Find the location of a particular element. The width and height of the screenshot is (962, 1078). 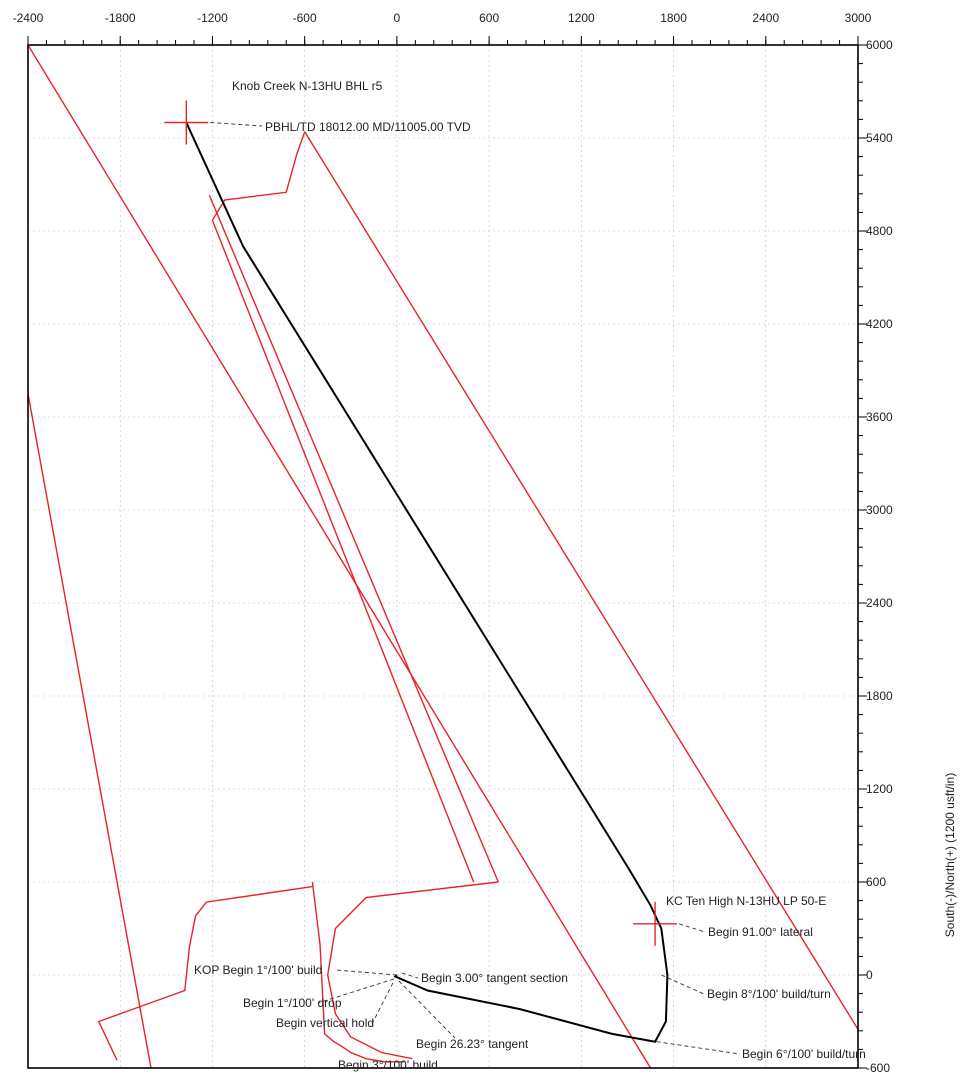

x-tick-label: 2400 is located at coordinates (765, 18).